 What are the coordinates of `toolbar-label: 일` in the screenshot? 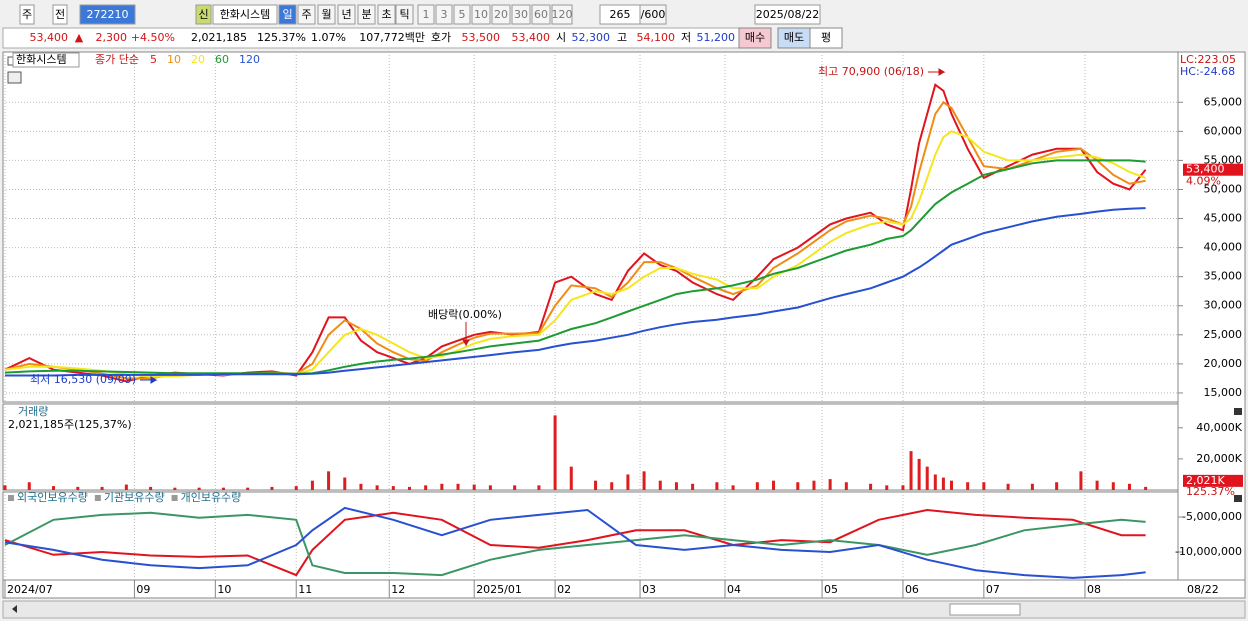 It's located at (287, 14).